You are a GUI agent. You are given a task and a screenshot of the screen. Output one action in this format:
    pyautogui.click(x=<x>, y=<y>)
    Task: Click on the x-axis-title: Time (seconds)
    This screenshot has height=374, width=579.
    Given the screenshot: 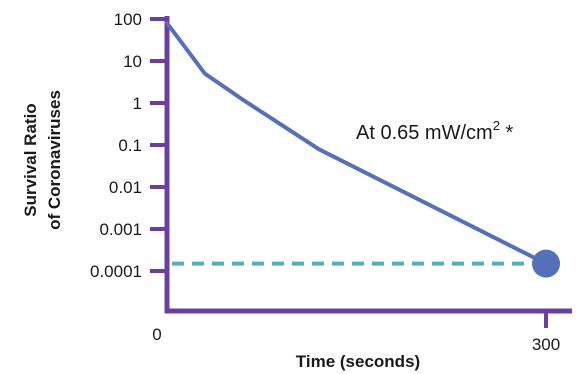 What is the action you would take?
    pyautogui.click(x=358, y=361)
    